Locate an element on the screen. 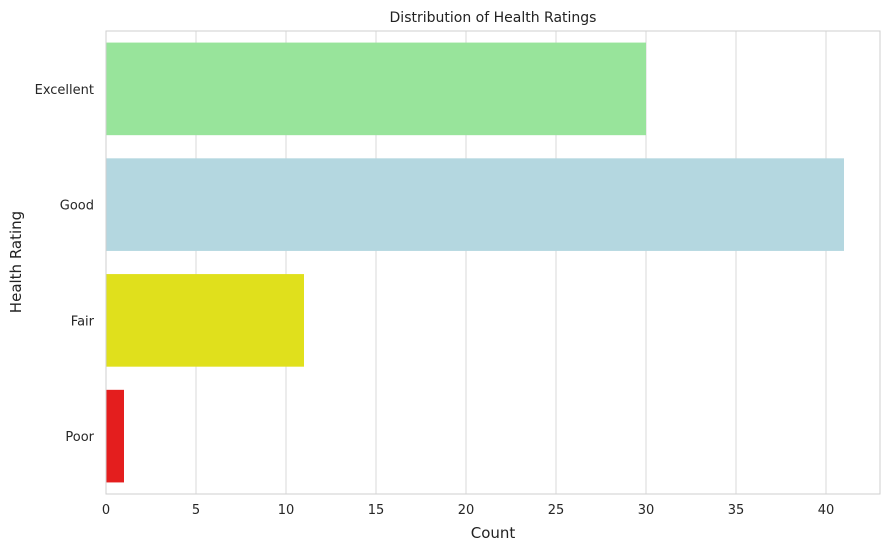 The image size is (890, 550). bar-good is located at coordinates (475, 204).